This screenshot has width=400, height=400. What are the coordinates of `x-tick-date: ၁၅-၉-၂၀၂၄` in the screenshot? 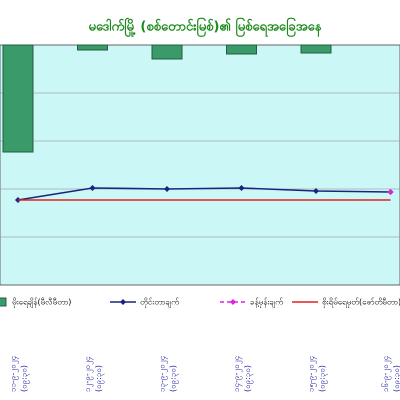 It's located at (312, 374).